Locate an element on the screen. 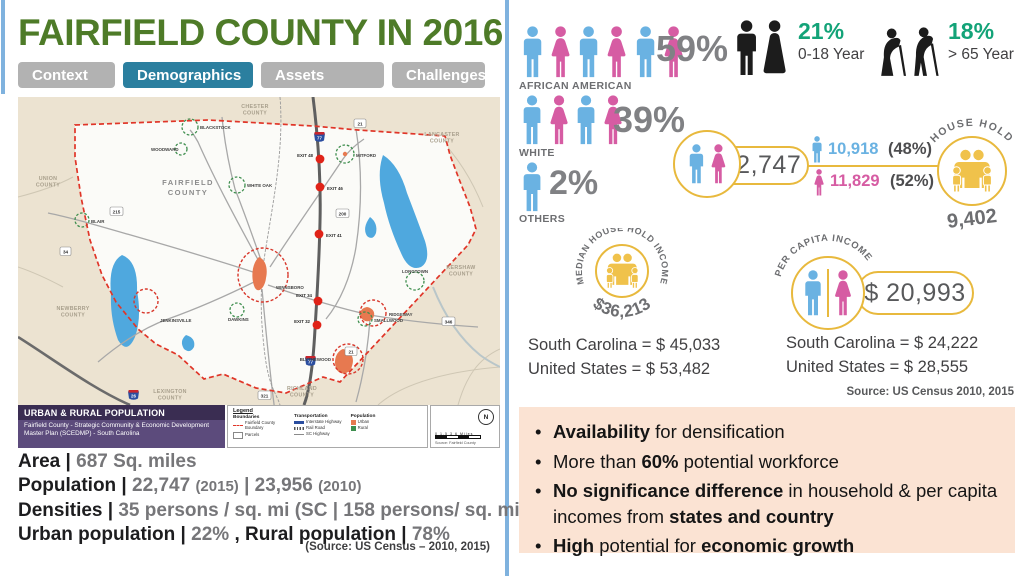 This screenshot has width=1024, height=576. per-capita-pill: $ 20,993 is located at coordinates (915, 293).